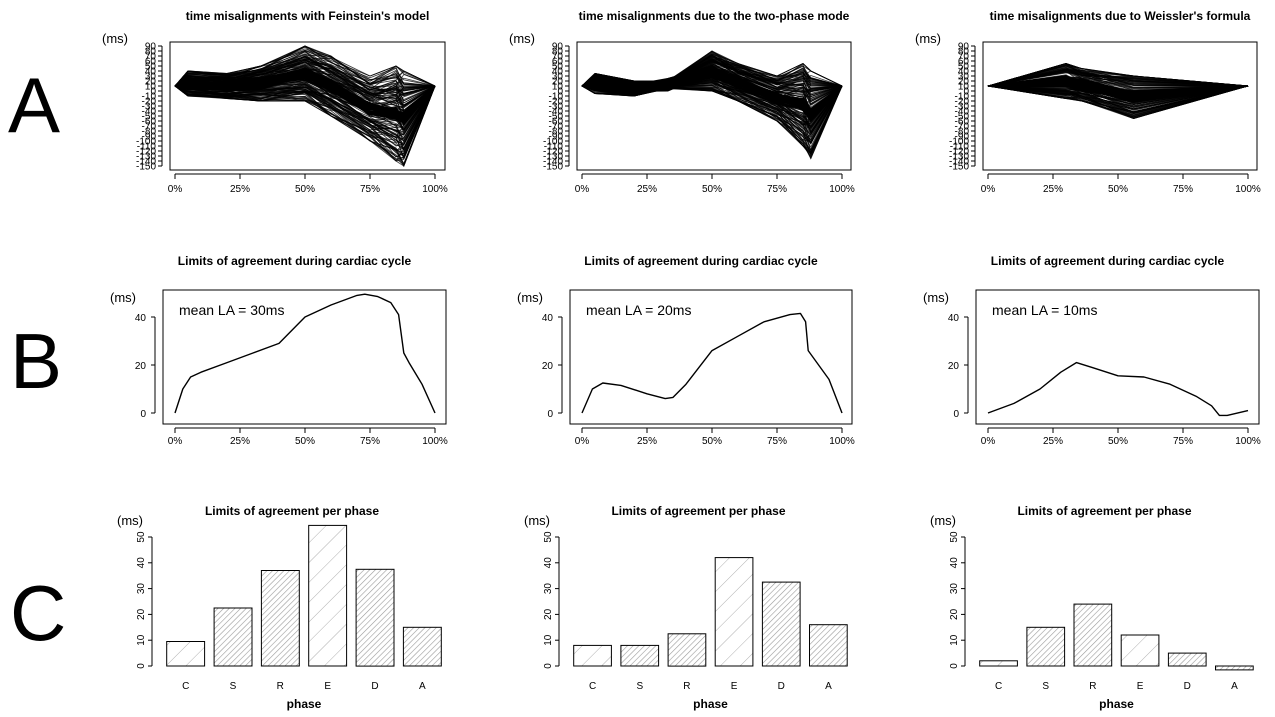 This screenshot has width=1275, height=717. I want to click on bar-r, so click(687, 650).